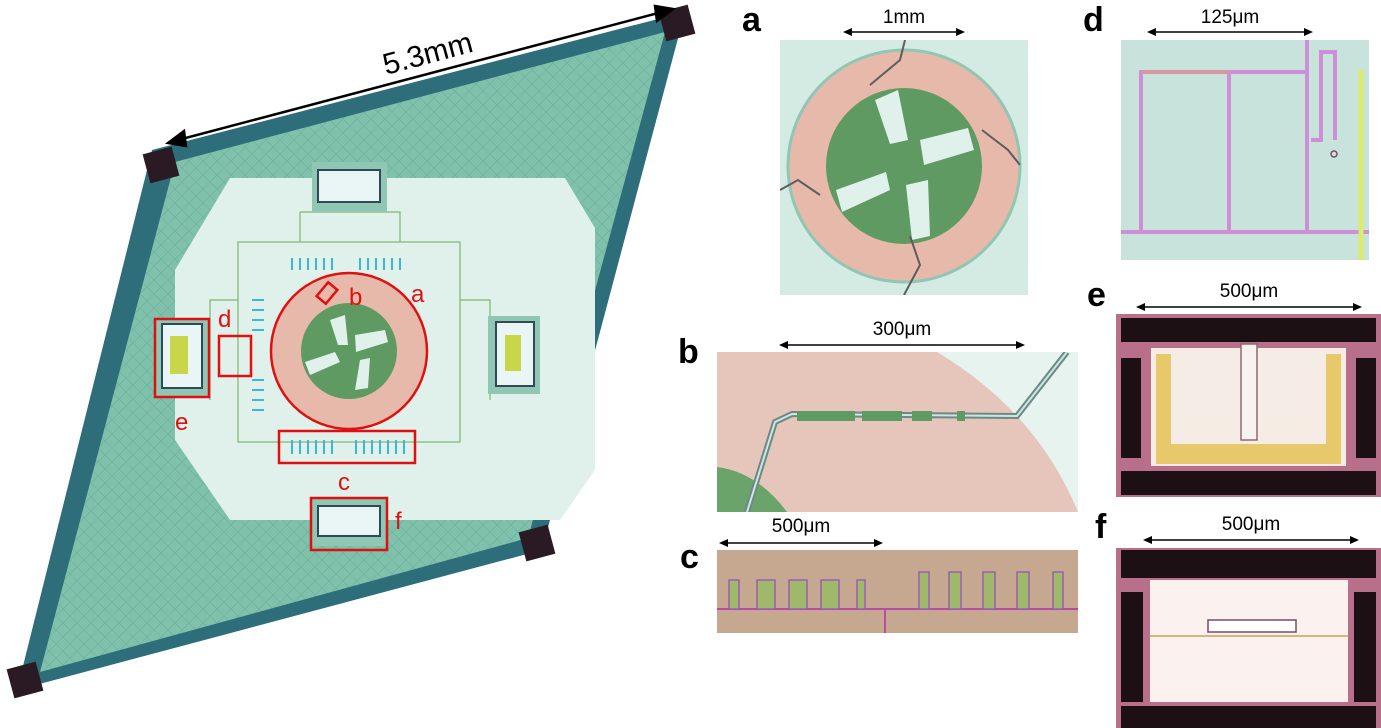  I want to click on panel-b-image, so click(897, 432).